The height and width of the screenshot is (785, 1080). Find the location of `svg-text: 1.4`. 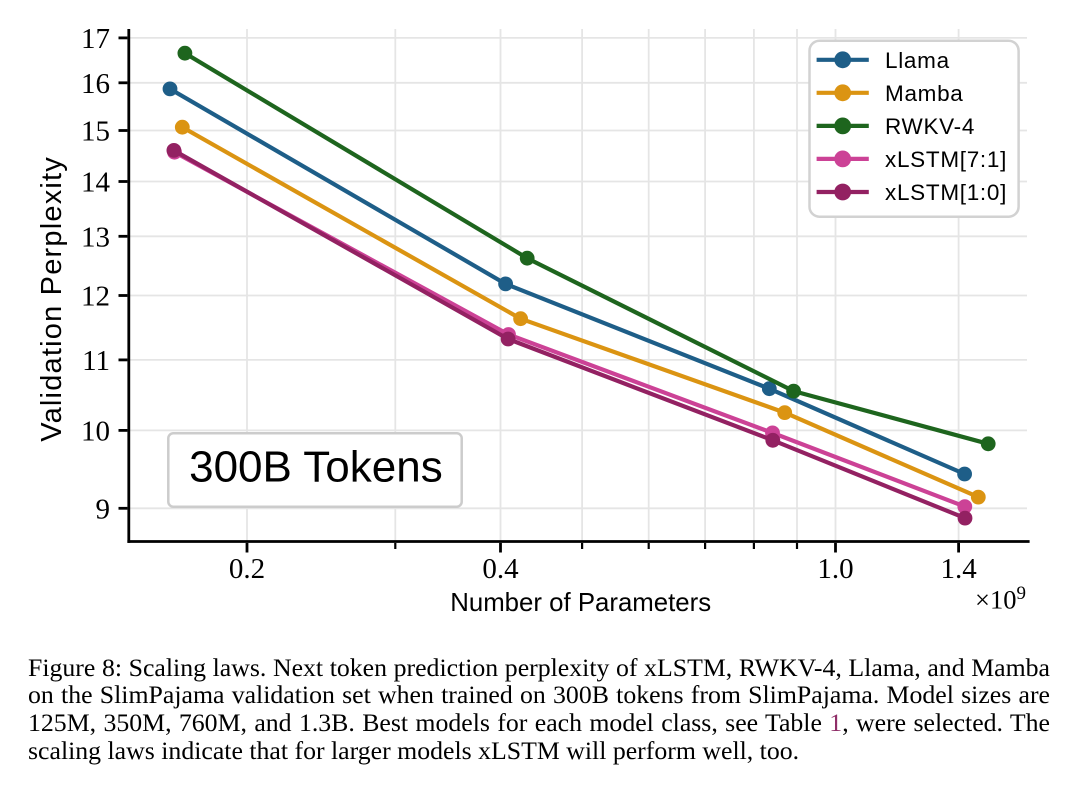

svg-text: 1.4 is located at coordinates (958, 569).